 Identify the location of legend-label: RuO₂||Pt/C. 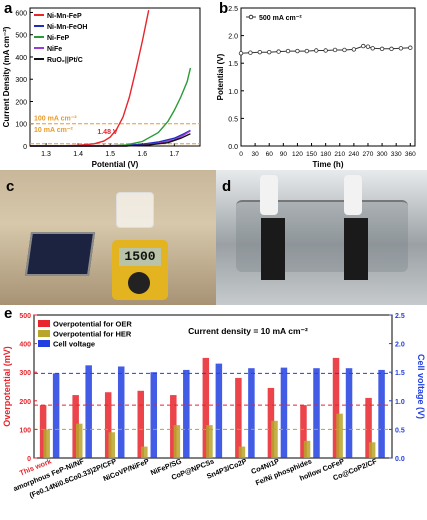
(65, 60).